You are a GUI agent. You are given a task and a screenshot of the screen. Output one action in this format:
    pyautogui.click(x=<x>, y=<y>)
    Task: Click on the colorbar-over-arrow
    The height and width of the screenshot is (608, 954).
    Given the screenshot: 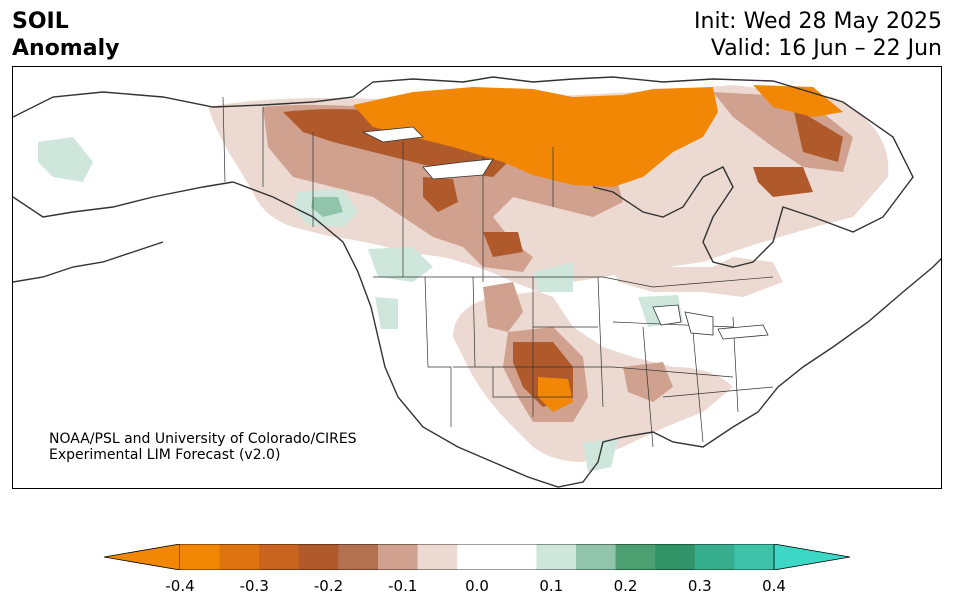 What is the action you would take?
    pyautogui.click(x=811, y=557)
    